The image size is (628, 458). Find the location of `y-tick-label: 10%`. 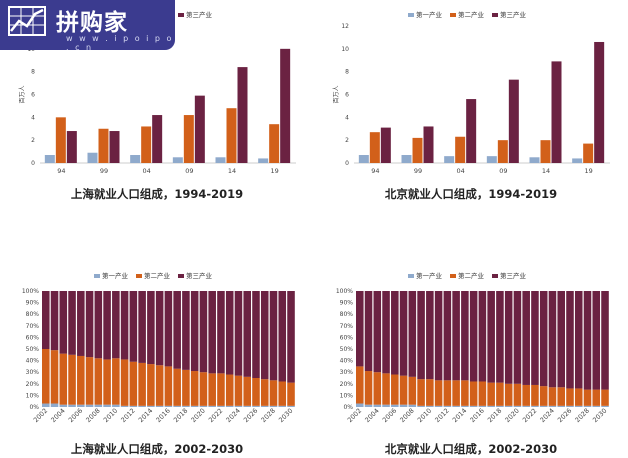

y-tick-label: 10% is located at coordinates (33, 395).